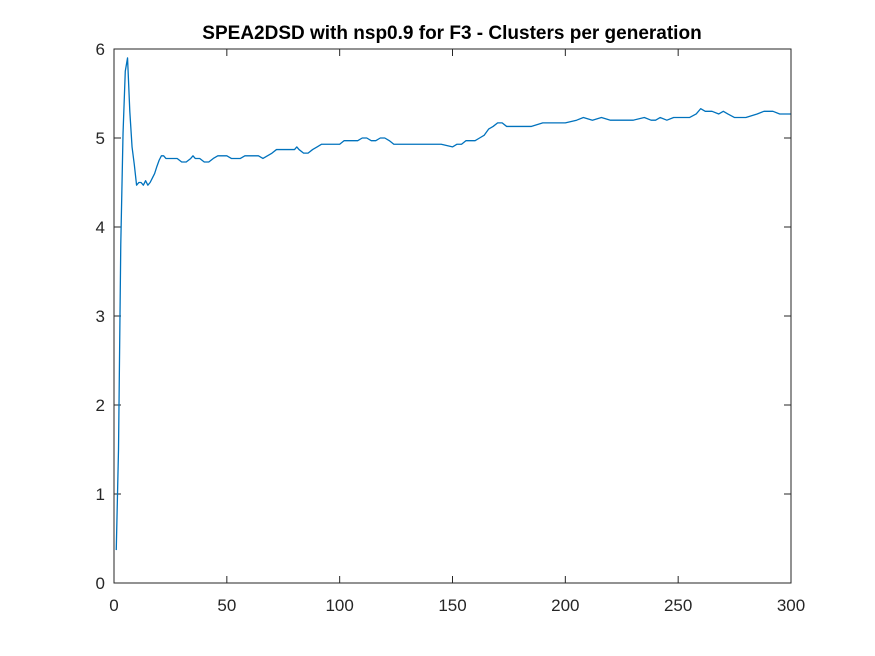 This screenshot has width=875, height=656. What do you see at coordinates (565, 605) in the screenshot?
I see `x-tick-label: 200` at bounding box center [565, 605].